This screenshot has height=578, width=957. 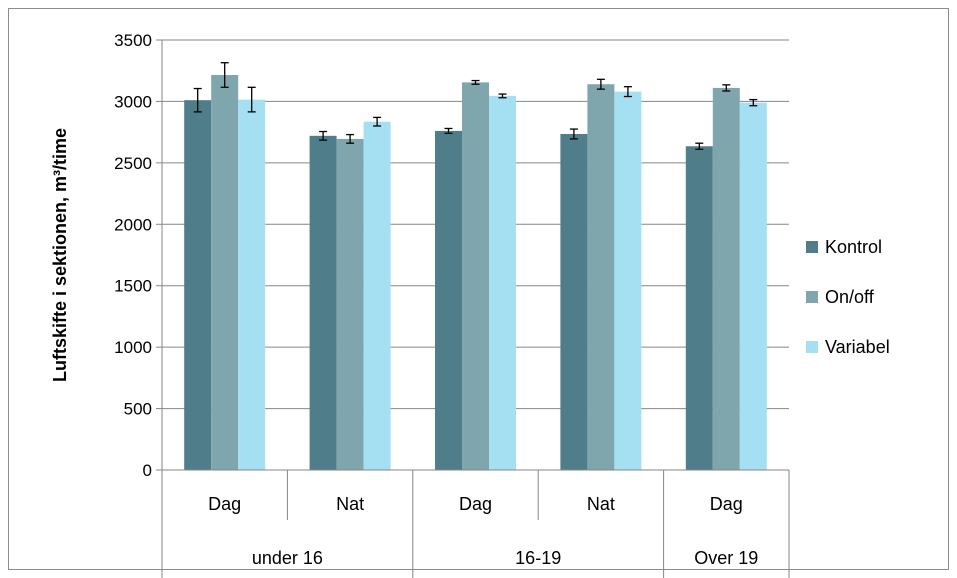 I want to click on y-axis-label: Luftskifte i sektionen, m³/time, so click(x=60, y=255).